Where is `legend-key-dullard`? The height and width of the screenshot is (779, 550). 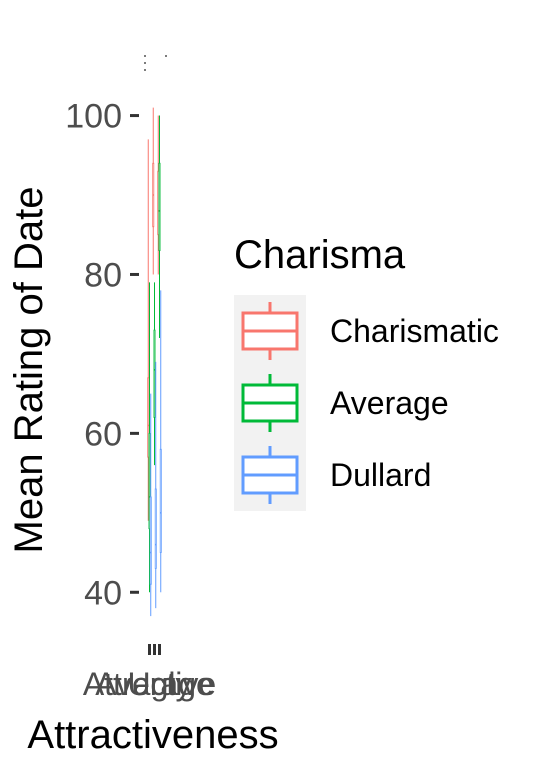 legend-key-dullard is located at coordinates (270, 475).